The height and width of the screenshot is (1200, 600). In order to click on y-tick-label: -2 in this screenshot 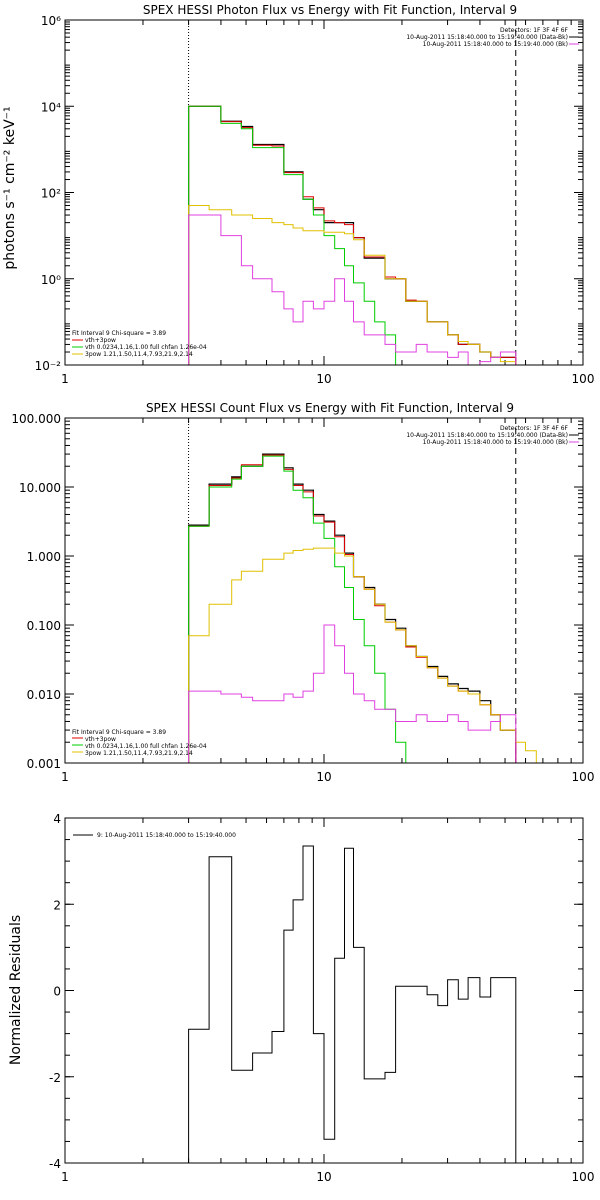, I will do `click(55, 1078)`.